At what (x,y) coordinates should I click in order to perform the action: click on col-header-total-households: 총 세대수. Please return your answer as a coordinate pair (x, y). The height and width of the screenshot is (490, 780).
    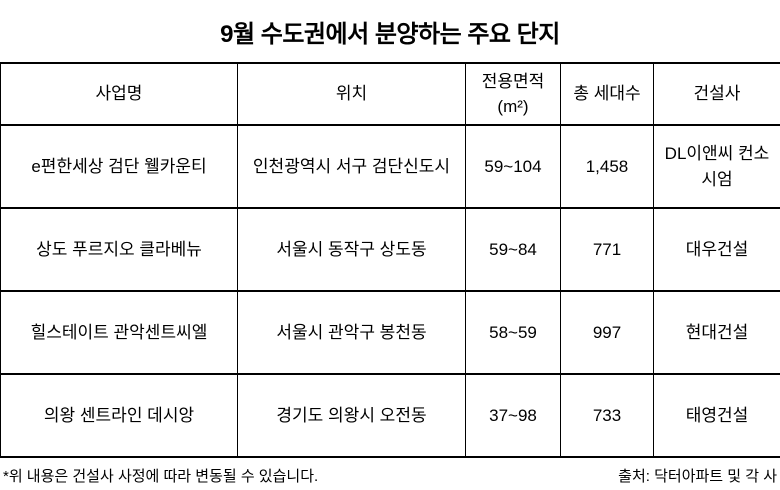
    Looking at the image, I should click on (607, 94).